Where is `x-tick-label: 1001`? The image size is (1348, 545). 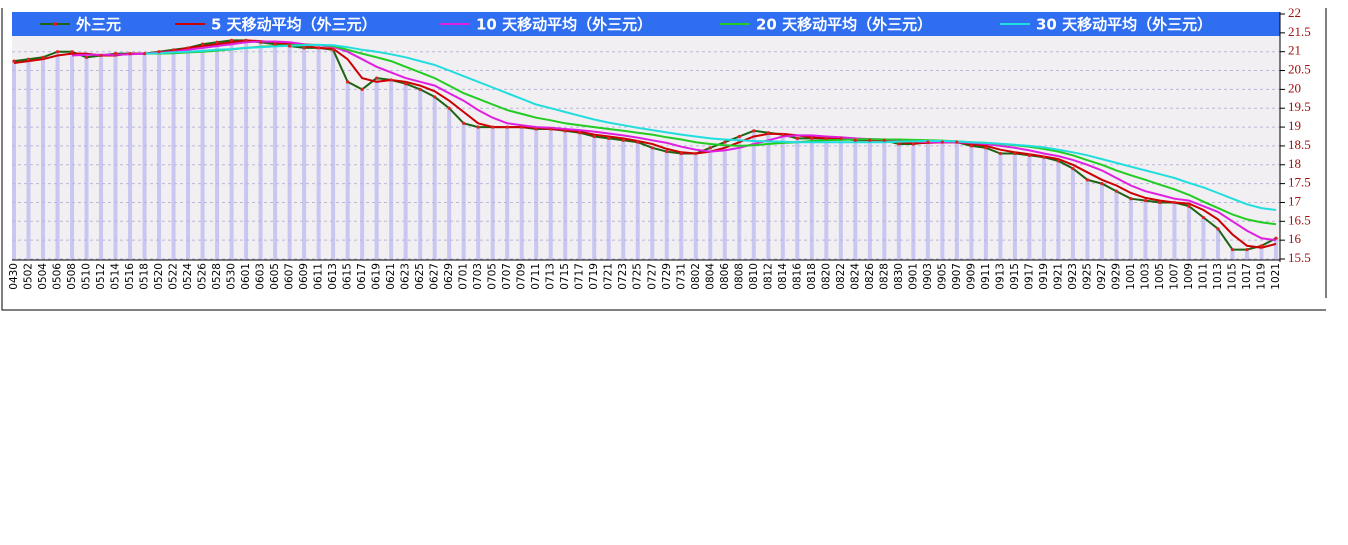
x-tick-label: 1001 is located at coordinates (1131, 276).